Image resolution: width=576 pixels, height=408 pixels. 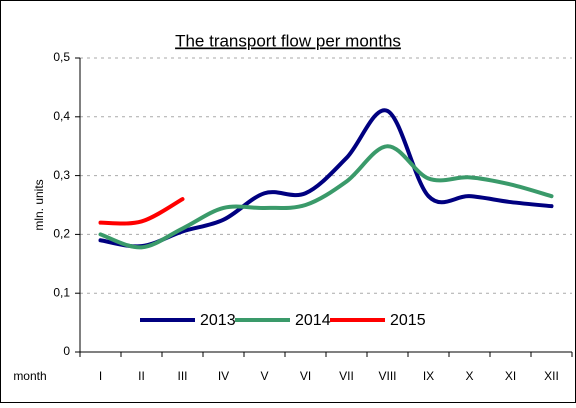 What do you see at coordinates (408, 320) in the screenshot?
I see `legend-label: 2015` at bounding box center [408, 320].